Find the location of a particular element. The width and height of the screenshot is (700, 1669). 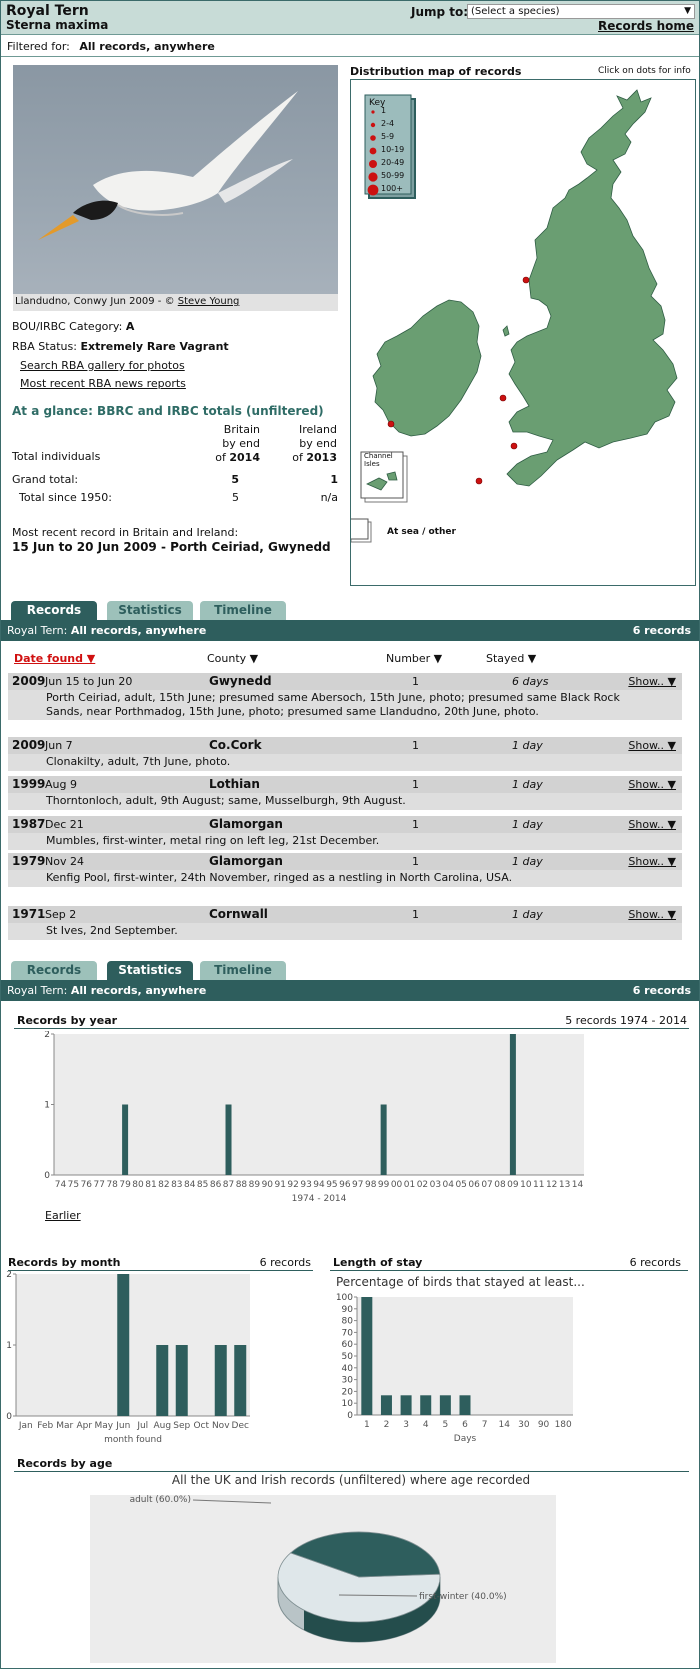

x-tick-label: 05 is located at coordinates (460, 1185).